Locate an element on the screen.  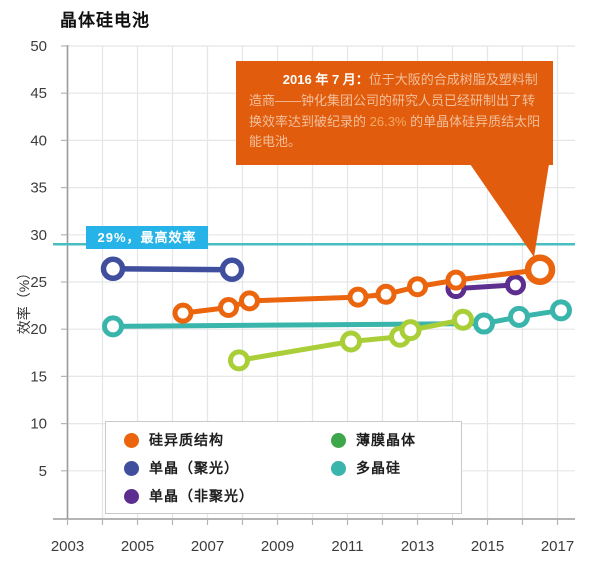
y-tick-label: 35 is located at coordinates (38, 188).